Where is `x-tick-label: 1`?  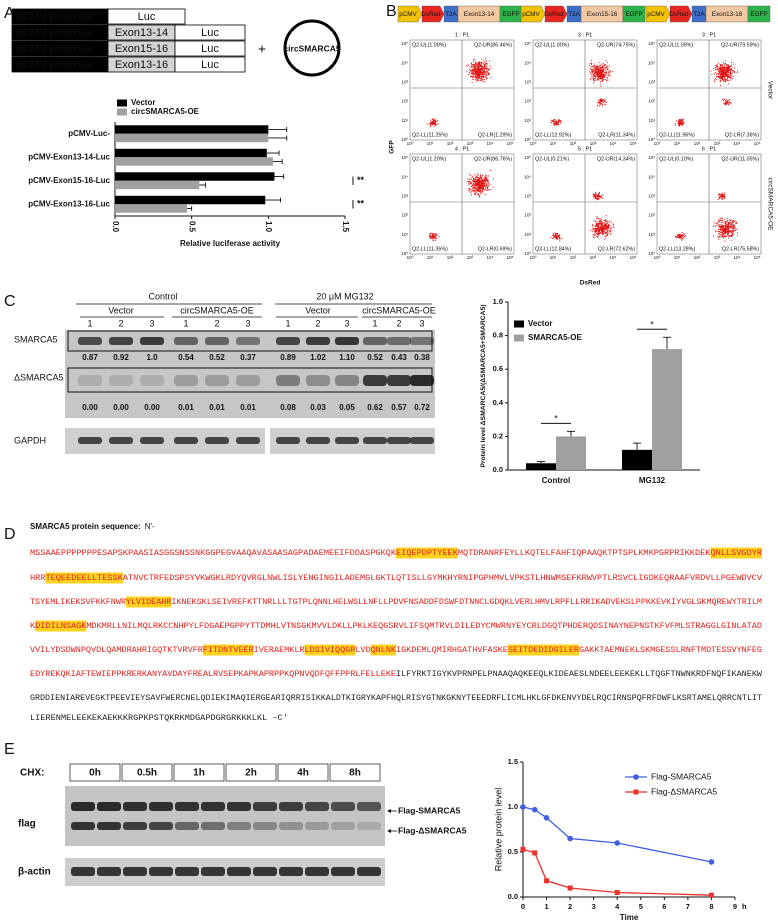 x-tick-label: 1 is located at coordinates (546, 906).